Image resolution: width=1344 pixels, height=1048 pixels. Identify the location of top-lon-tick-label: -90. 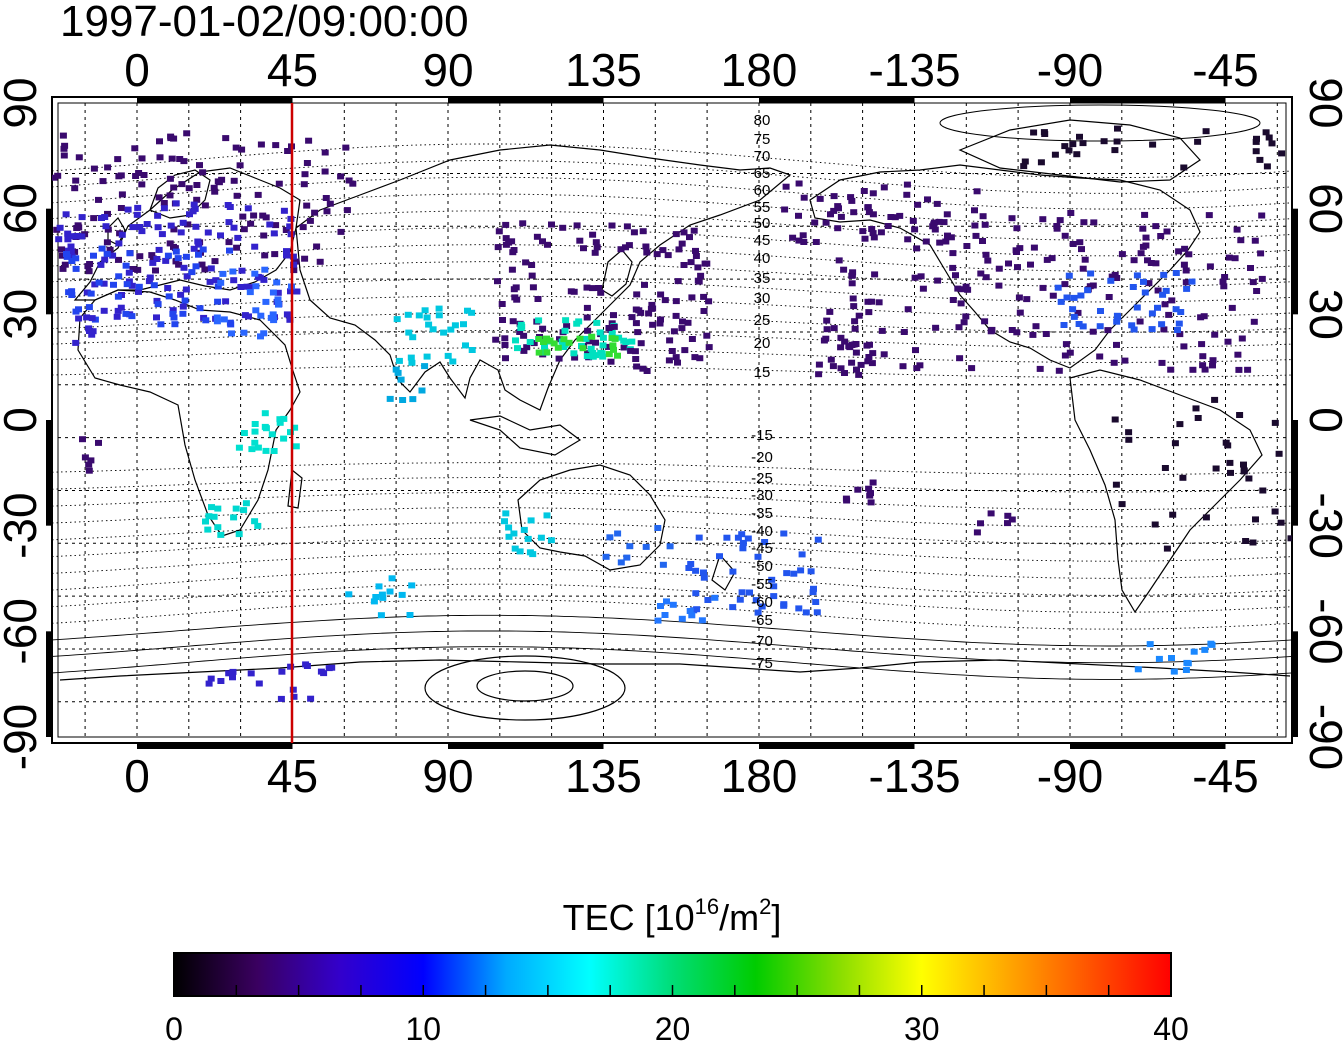
(1070, 70).